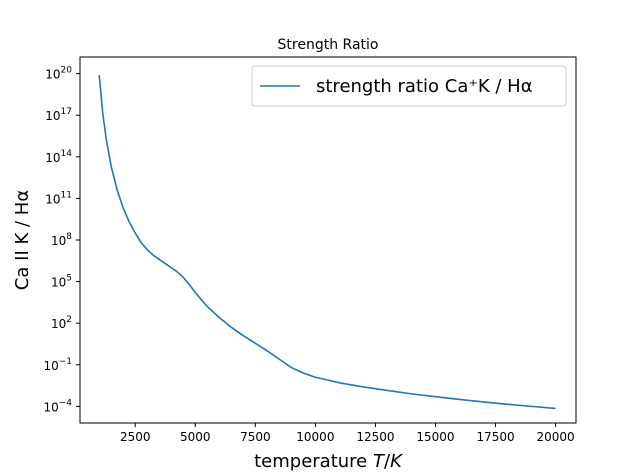  I want to click on y-axis: 10⁻⁴ 10⁻¹ 10² 10⁵ 10⁸ 10¹¹ 10¹⁴ 10¹⁷ 10²⁰, so click(61, 240).